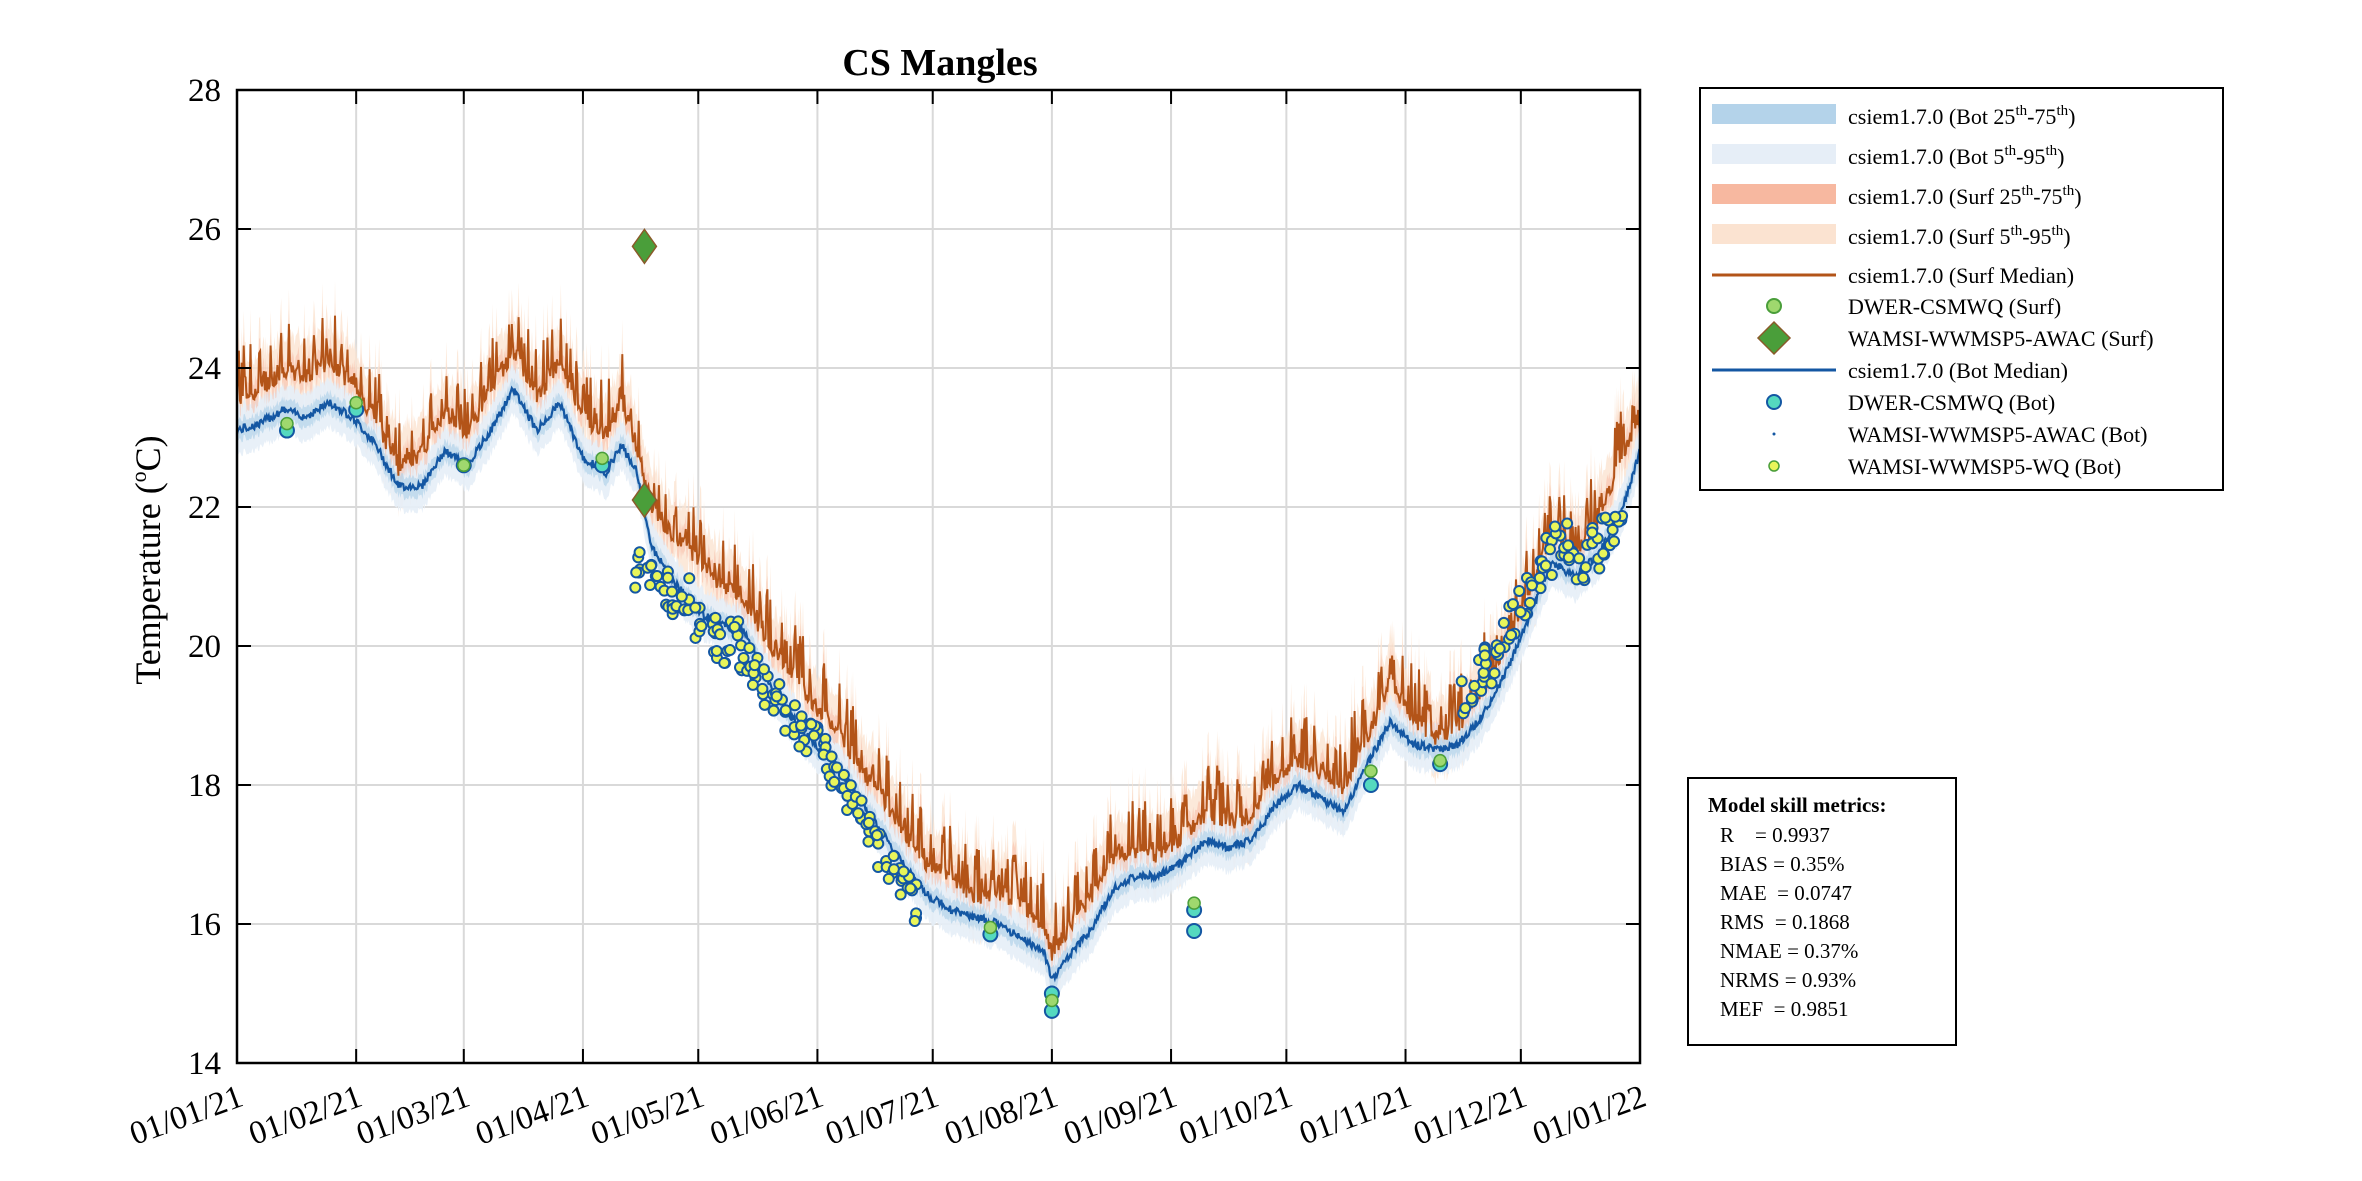  I want to click on legend-label-awac-surf: WAMSI-WWMSP5-AWAC (Surf), so click(2001, 338).